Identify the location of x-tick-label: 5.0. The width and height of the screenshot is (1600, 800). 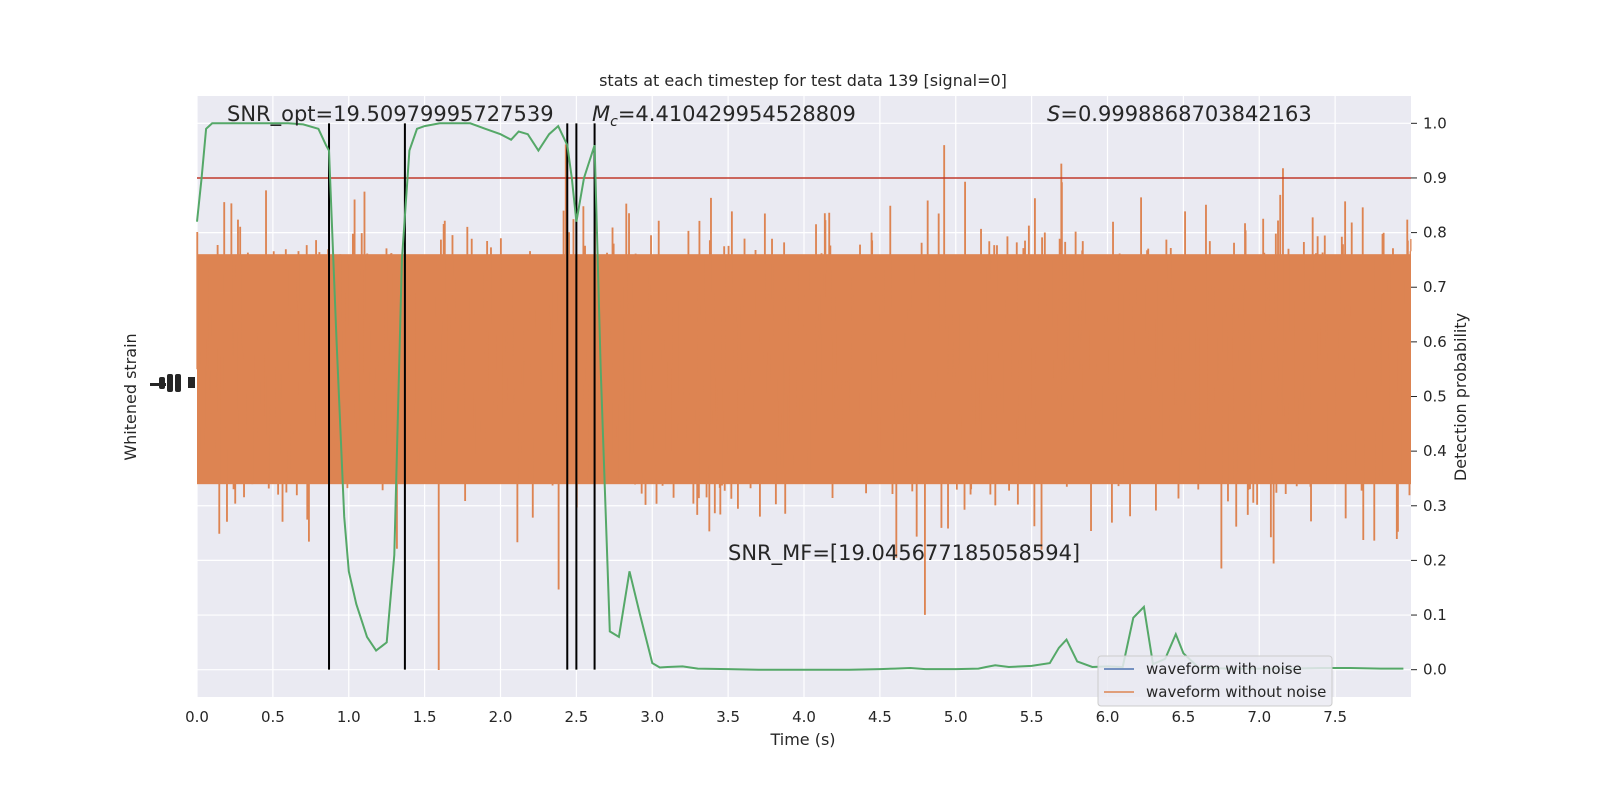
(956, 717).